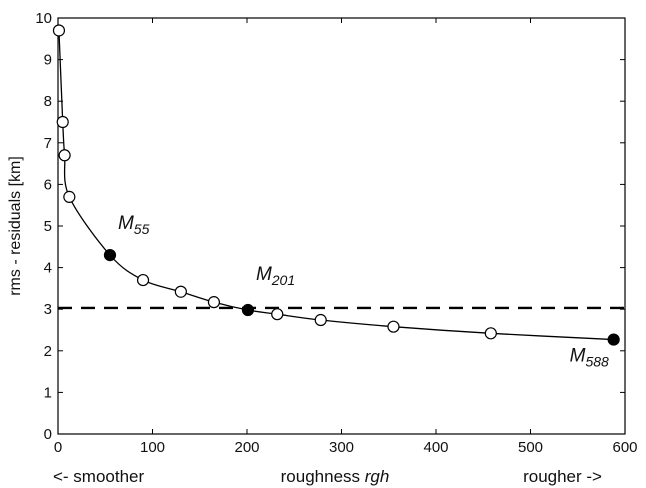  Describe the element at coordinates (435, 447) in the screenshot. I see `x-tick-label: 400` at that location.